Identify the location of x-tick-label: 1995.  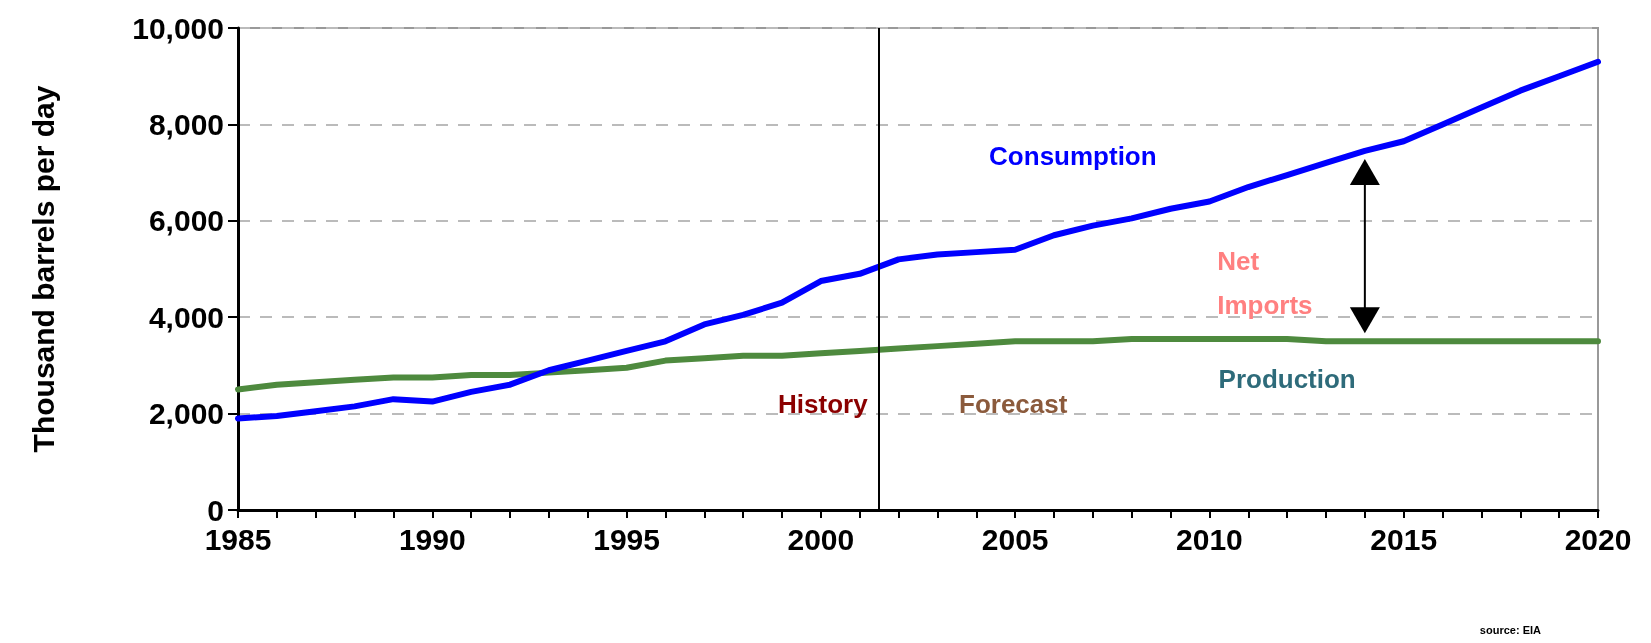
(626, 539).